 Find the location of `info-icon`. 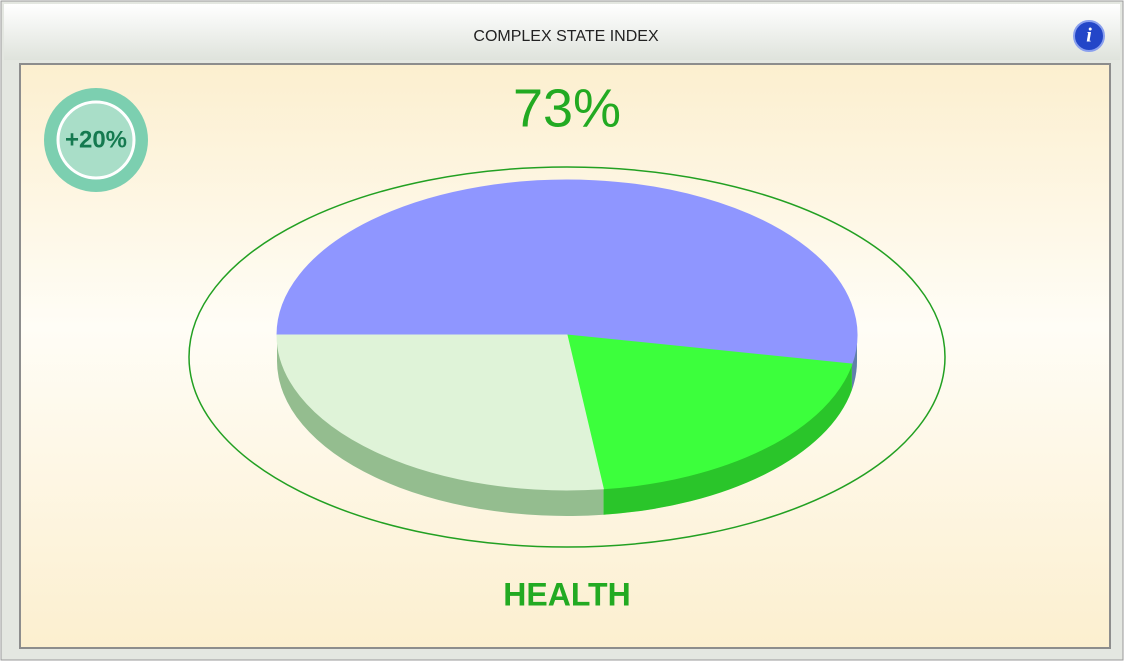

info-icon is located at coordinates (1089, 36).